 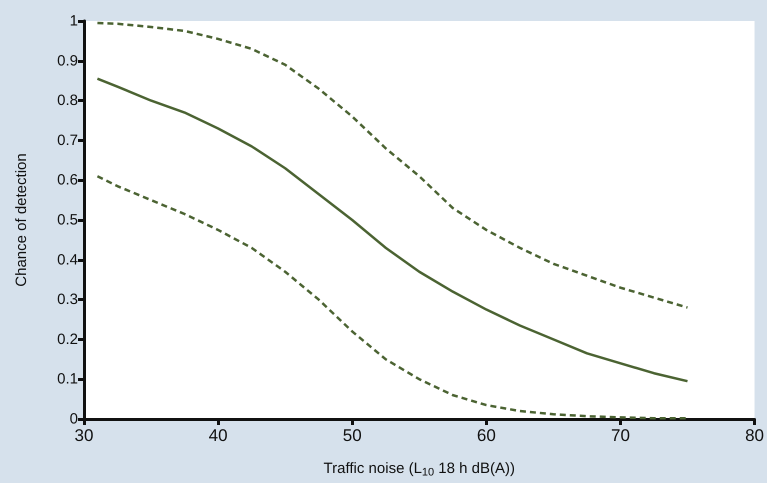 I want to click on y-tick-label: 0.7, so click(x=67, y=140).